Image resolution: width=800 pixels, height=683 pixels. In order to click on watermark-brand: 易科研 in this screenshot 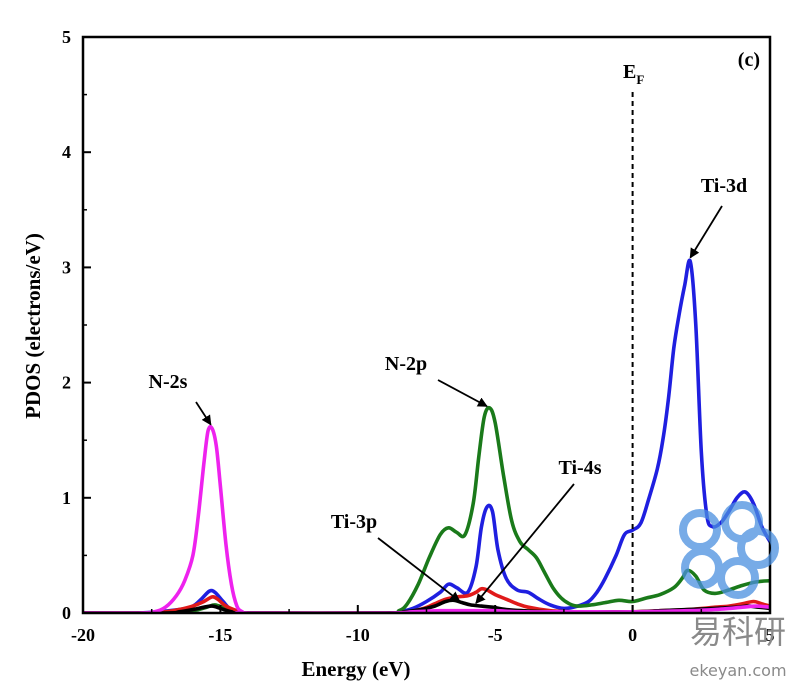, I will do `click(738, 632)`.